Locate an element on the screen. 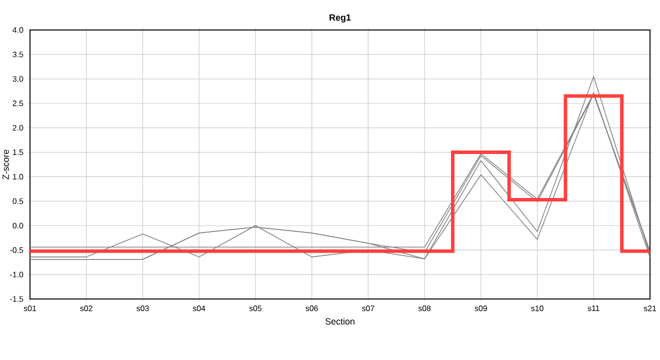 The image size is (660, 360). y-axis-title: Z-score is located at coordinates (5, 165).